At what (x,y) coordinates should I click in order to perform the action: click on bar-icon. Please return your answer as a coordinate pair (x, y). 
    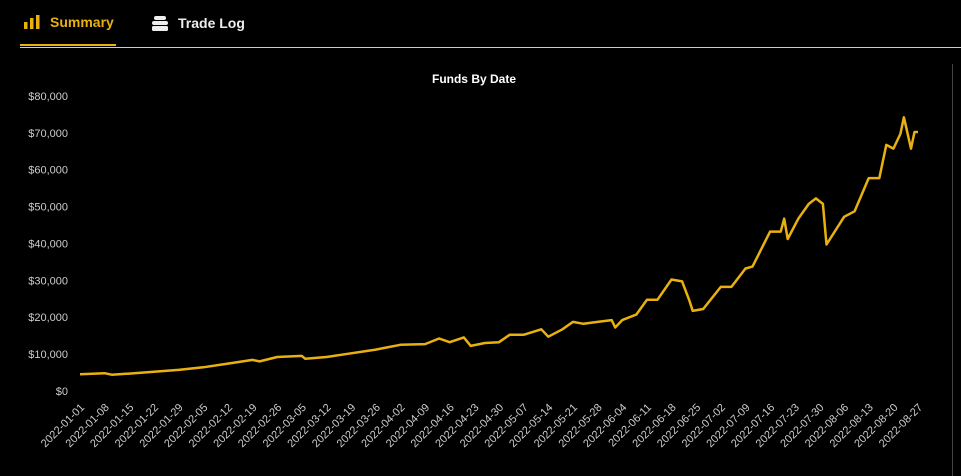
    Looking at the image, I should click on (32, 22).